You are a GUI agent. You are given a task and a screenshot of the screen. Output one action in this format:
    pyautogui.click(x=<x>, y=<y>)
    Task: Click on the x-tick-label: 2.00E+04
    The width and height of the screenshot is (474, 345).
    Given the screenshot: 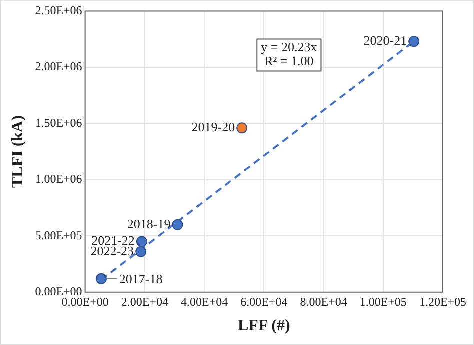 What is the action you would take?
    pyautogui.click(x=144, y=301)
    